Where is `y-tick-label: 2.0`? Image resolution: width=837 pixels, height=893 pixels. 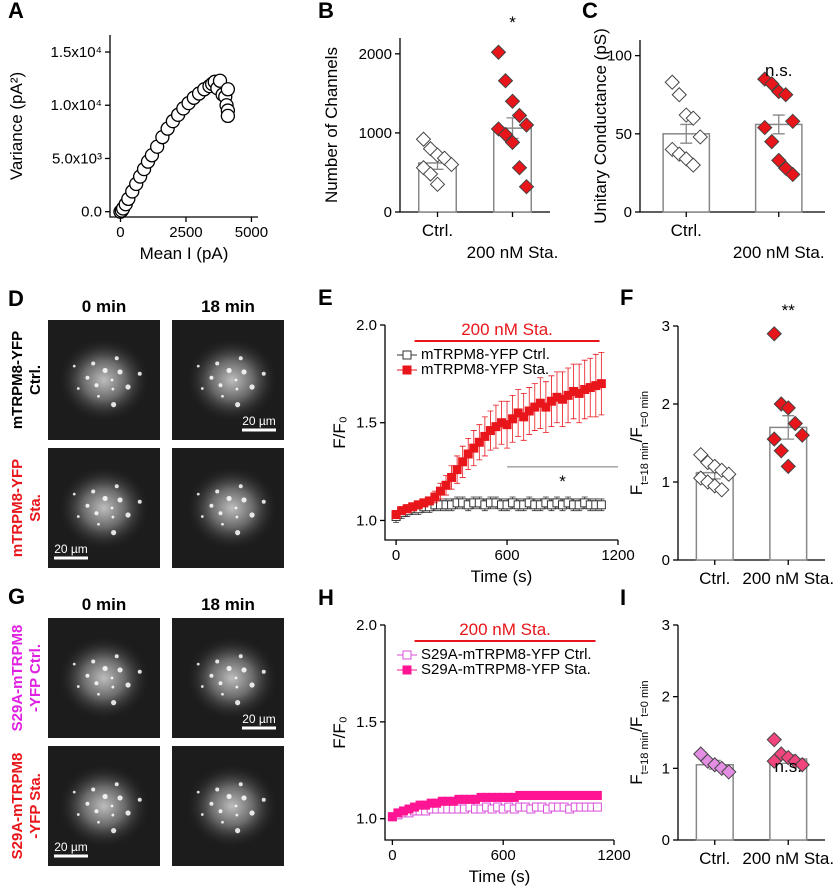 y-tick-label: 2.0 is located at coordinates (366, 325).